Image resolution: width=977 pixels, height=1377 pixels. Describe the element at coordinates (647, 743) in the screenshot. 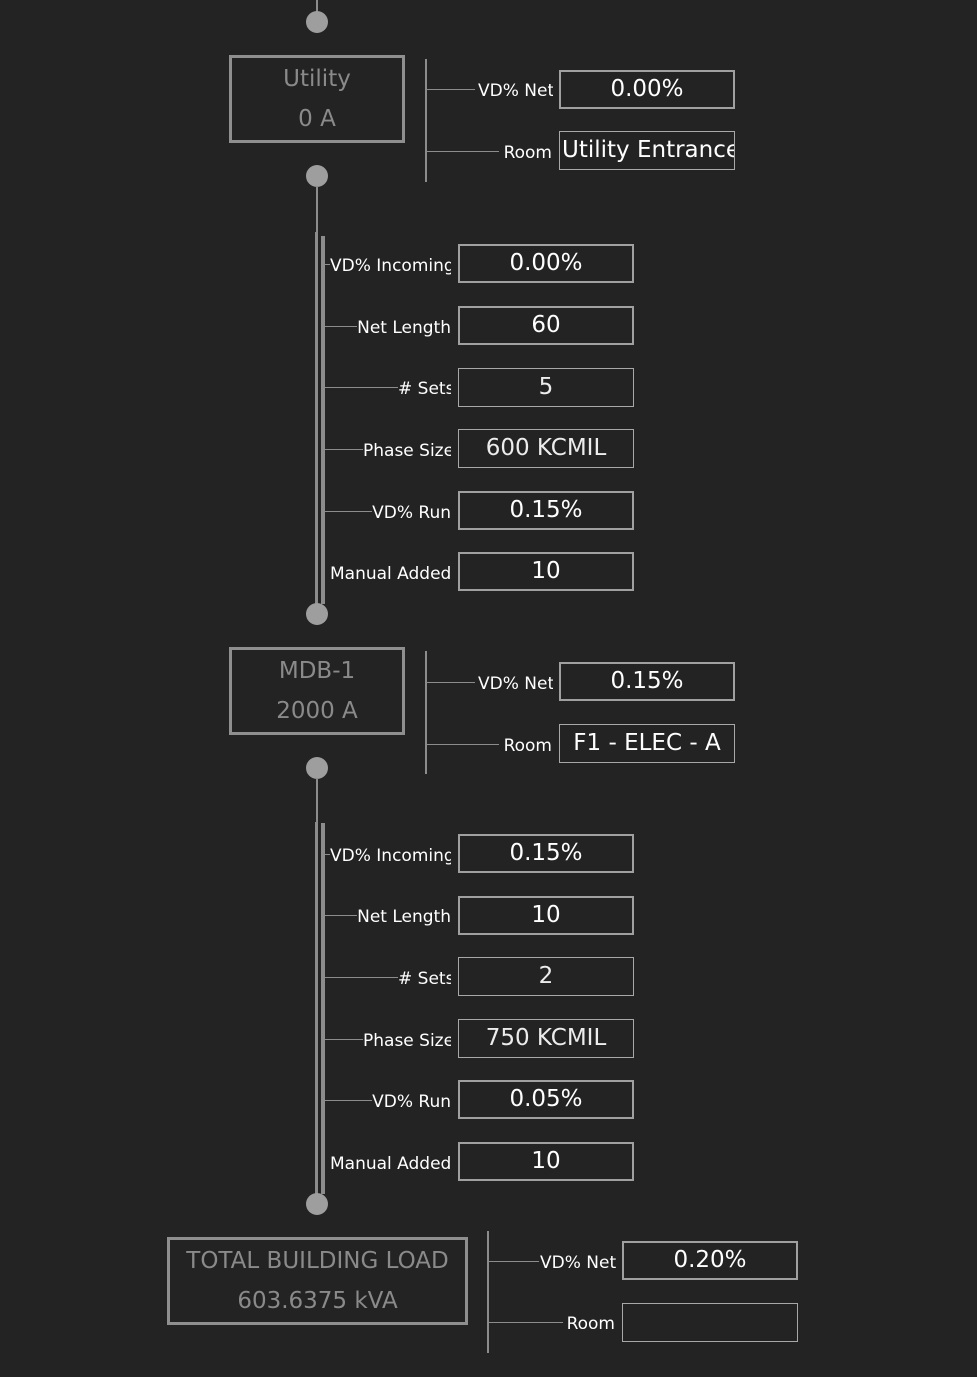

I see `room-field: F1 - ELEC - A` at that location.